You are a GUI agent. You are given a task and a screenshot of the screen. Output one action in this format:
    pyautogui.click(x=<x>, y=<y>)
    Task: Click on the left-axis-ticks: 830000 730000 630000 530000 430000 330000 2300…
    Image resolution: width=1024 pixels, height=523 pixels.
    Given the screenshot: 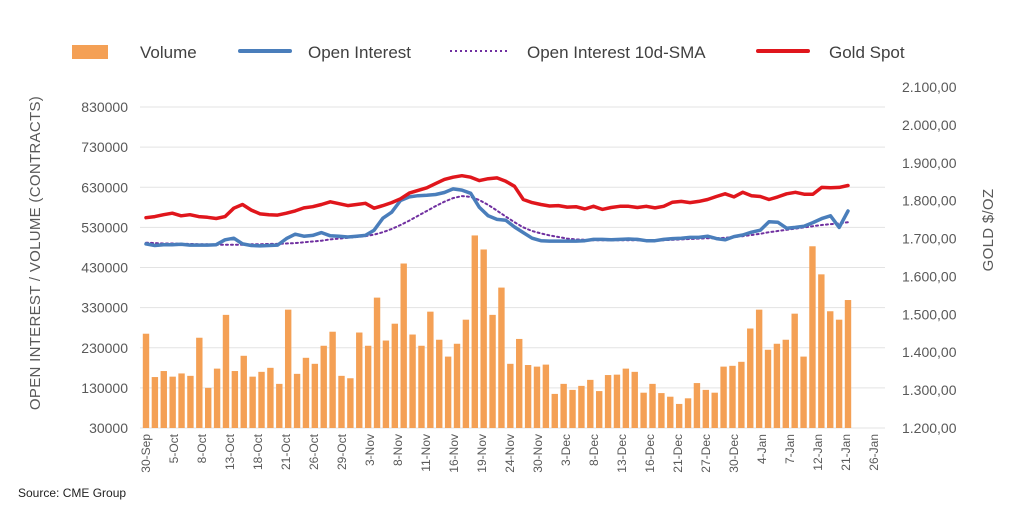 What is the action you would take?
    pyautogui.click(x=104, y=267)
    